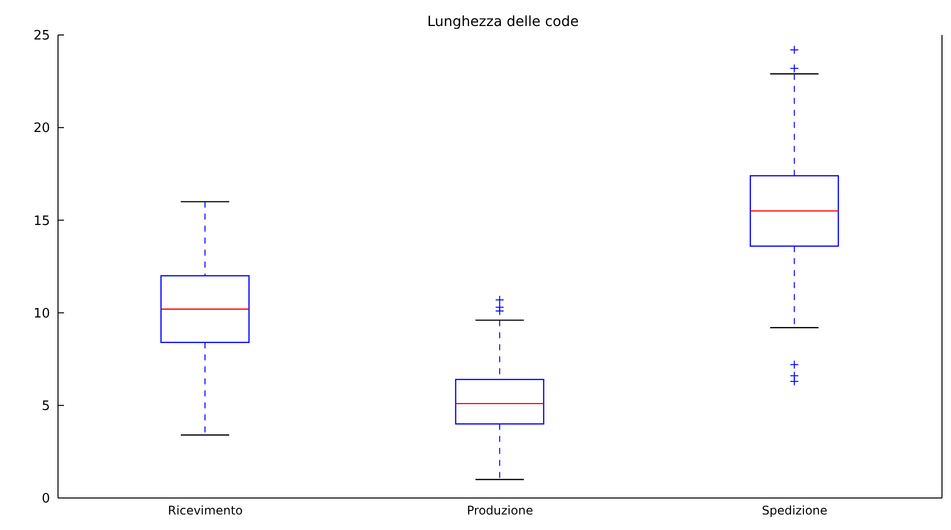 The width and height of the screenshot is (951, 530). I want to click on y-tick-label: 15, so click(41, 221).